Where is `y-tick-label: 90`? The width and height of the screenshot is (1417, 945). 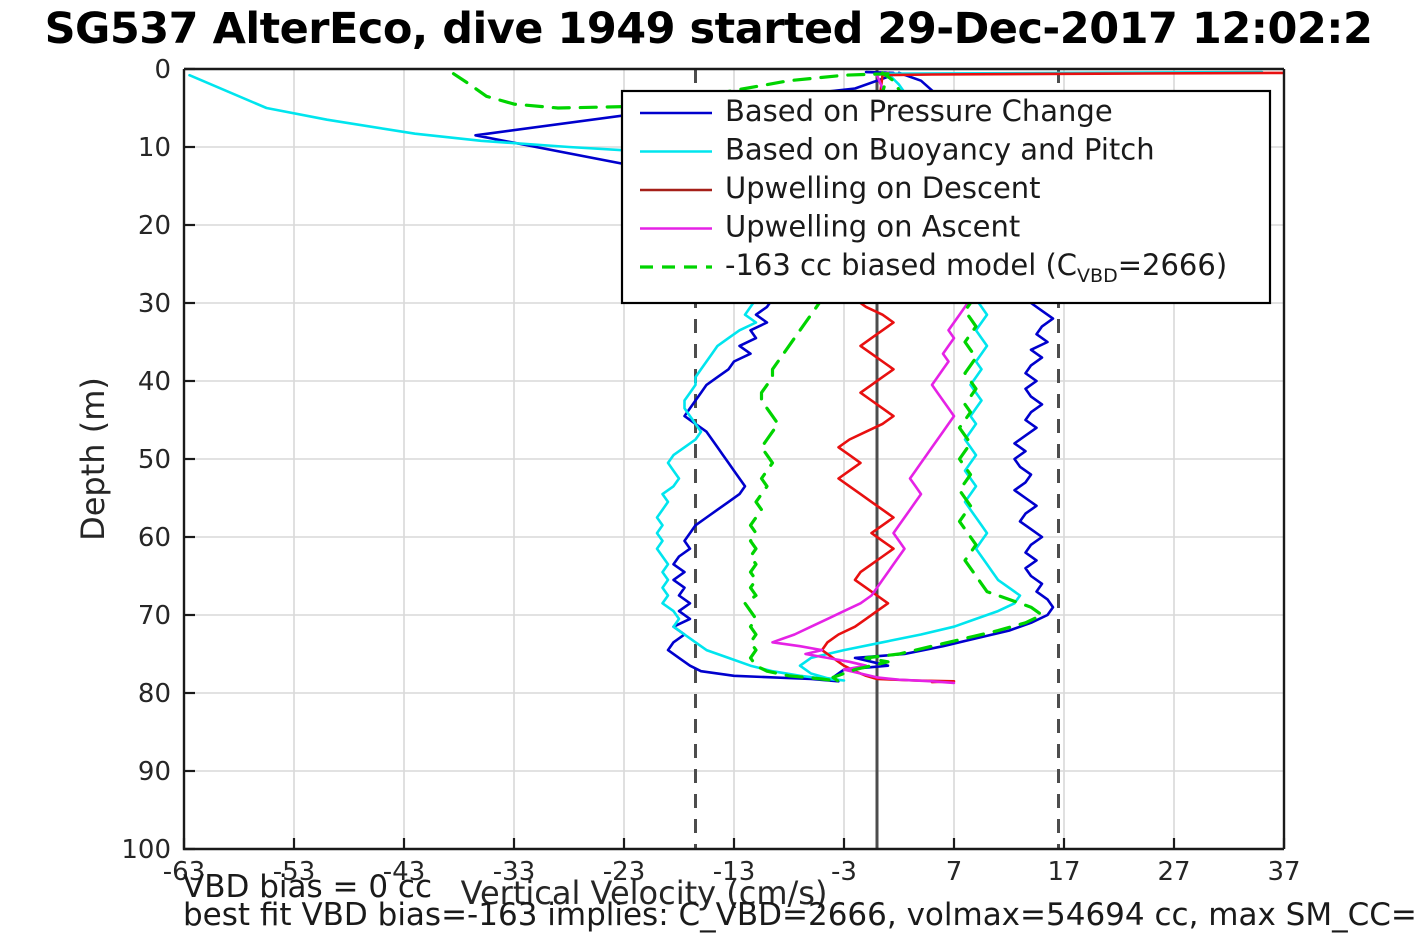
y-tick-label: 90 is located at coordinates (154, 772).